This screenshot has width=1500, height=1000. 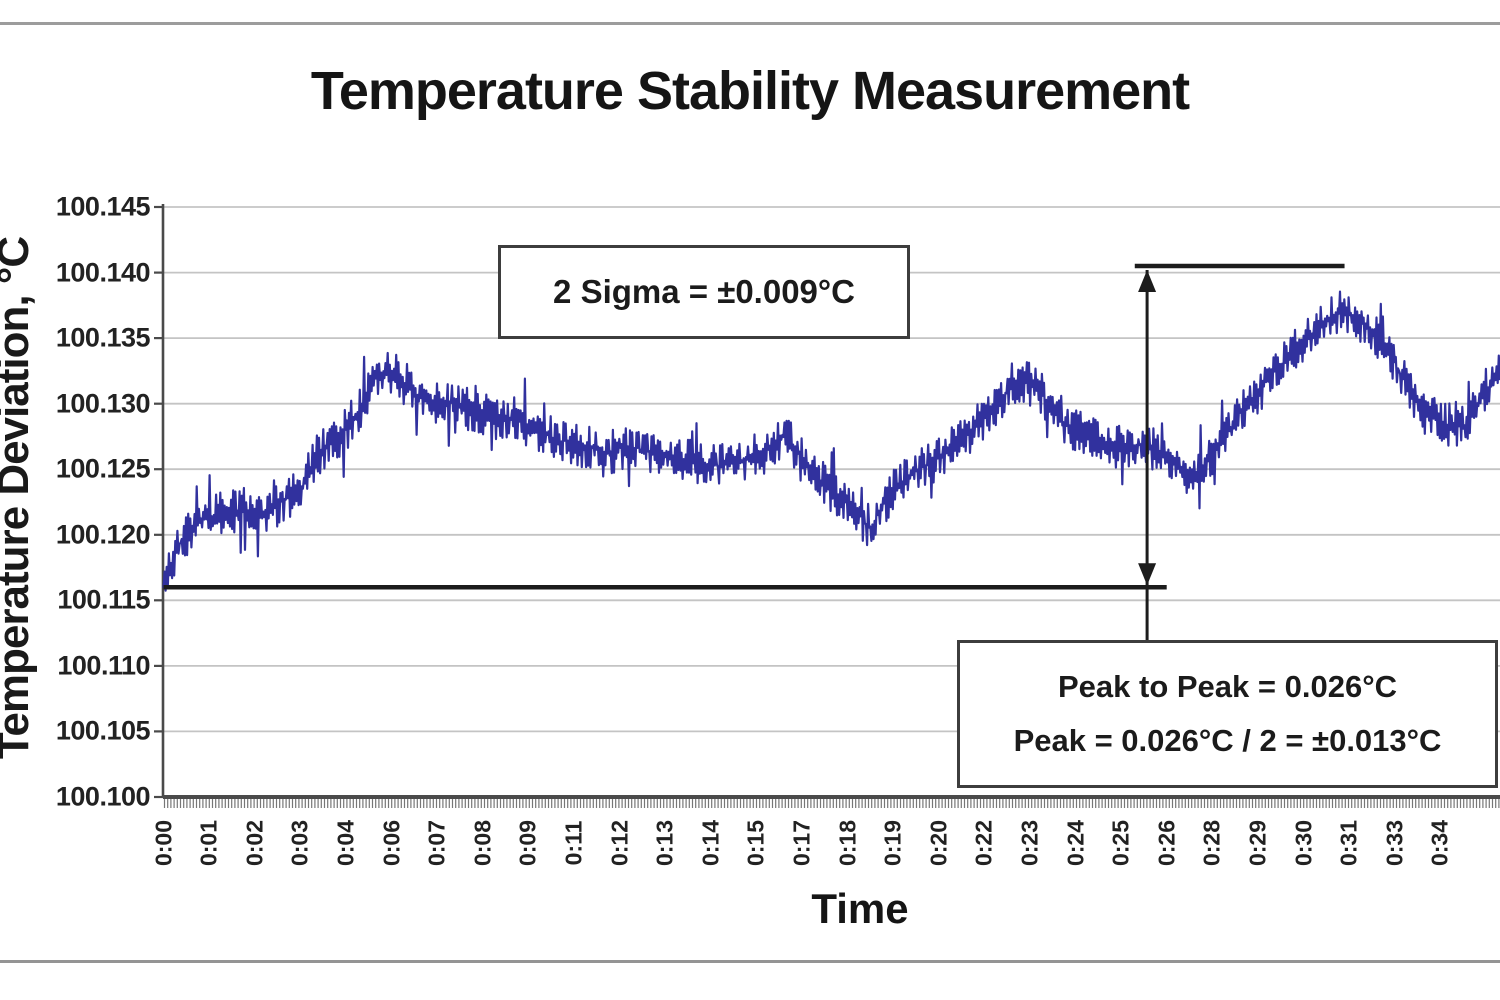 I want to click on bottom-horizontal-rule, so click(x=750, y=961).